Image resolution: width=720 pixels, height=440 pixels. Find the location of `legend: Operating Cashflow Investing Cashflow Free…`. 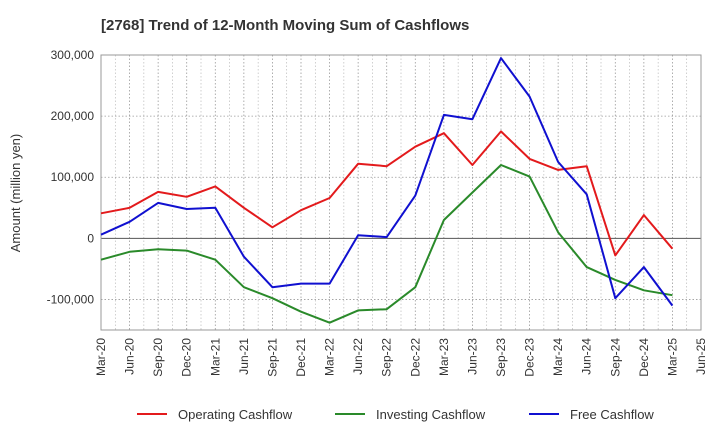

legend: Operating Cashflow Investing Cashflow Free… is located at coordinates (395, 414).